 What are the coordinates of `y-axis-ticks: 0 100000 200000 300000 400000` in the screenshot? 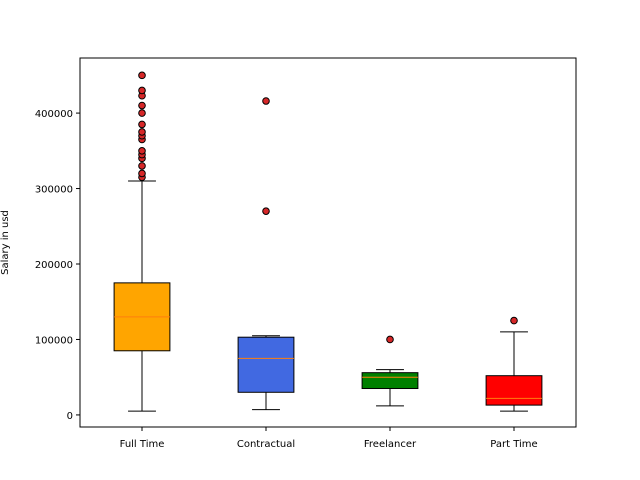 It's located at (57, 265).